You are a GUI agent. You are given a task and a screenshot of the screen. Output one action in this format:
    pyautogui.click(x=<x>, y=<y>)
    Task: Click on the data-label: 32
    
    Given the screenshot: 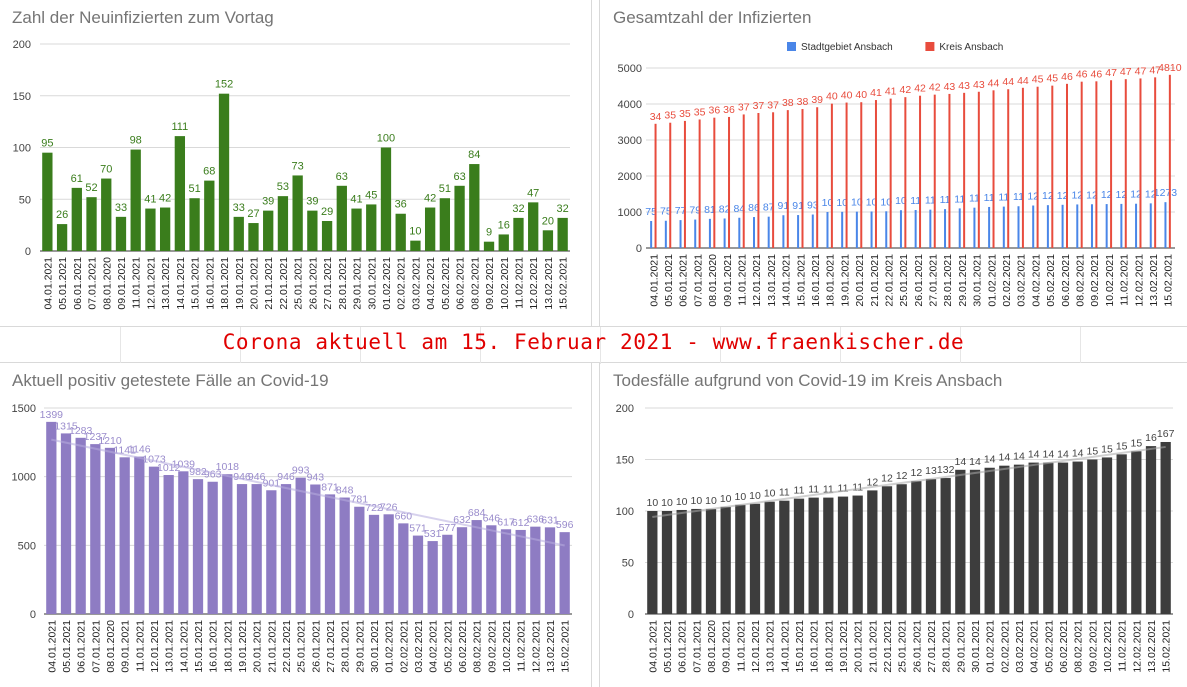 What is the action you would take?
    pyautogui.click(x=518, y=209)
    